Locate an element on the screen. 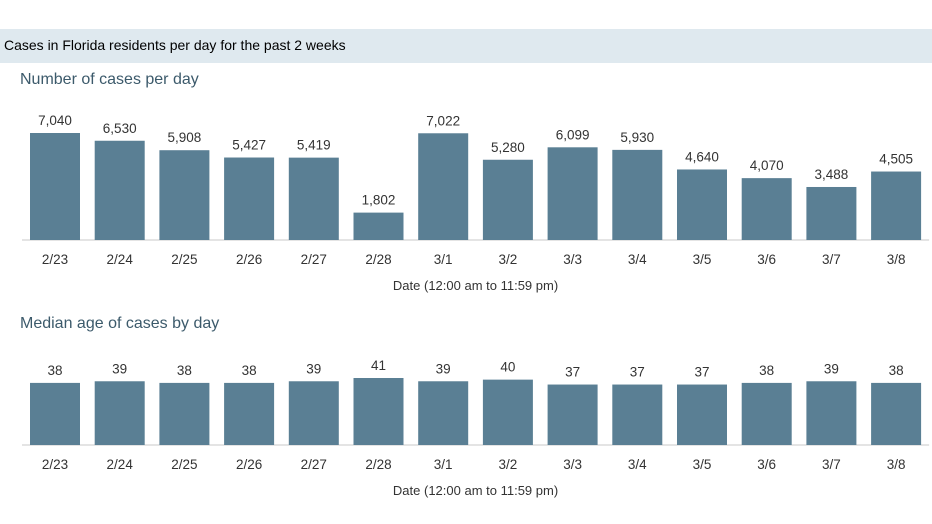  data-label: 4,640 is located at coordinates (702, 156).